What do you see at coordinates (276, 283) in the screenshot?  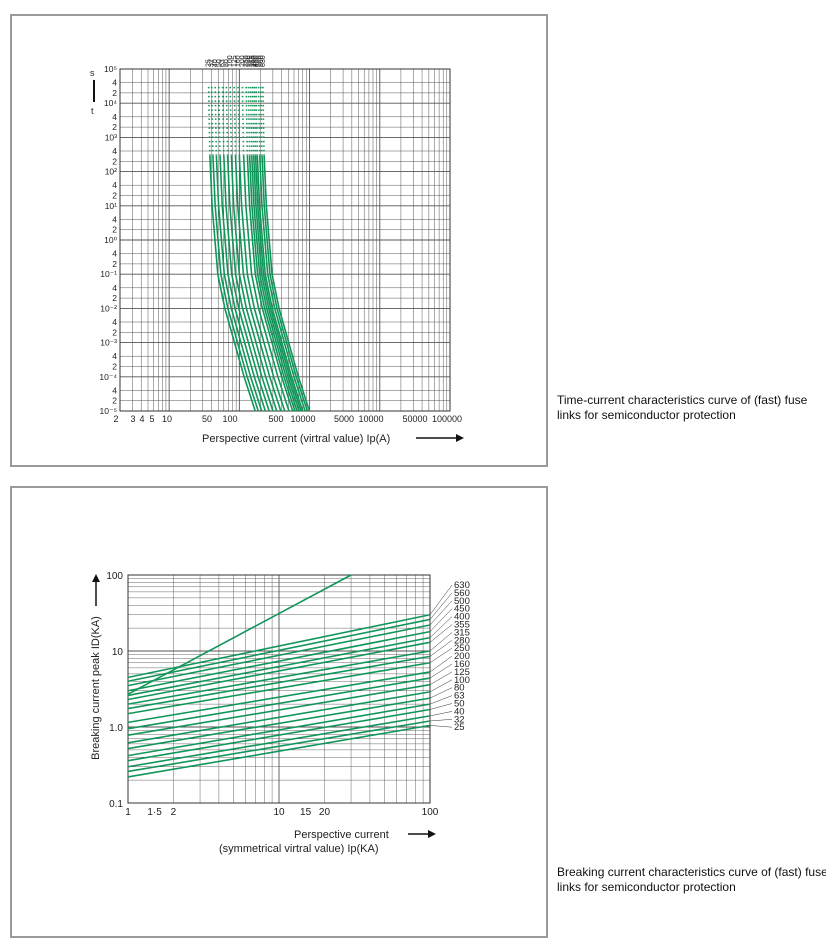 I see `series-355-line` at bounding box center [276, 283].